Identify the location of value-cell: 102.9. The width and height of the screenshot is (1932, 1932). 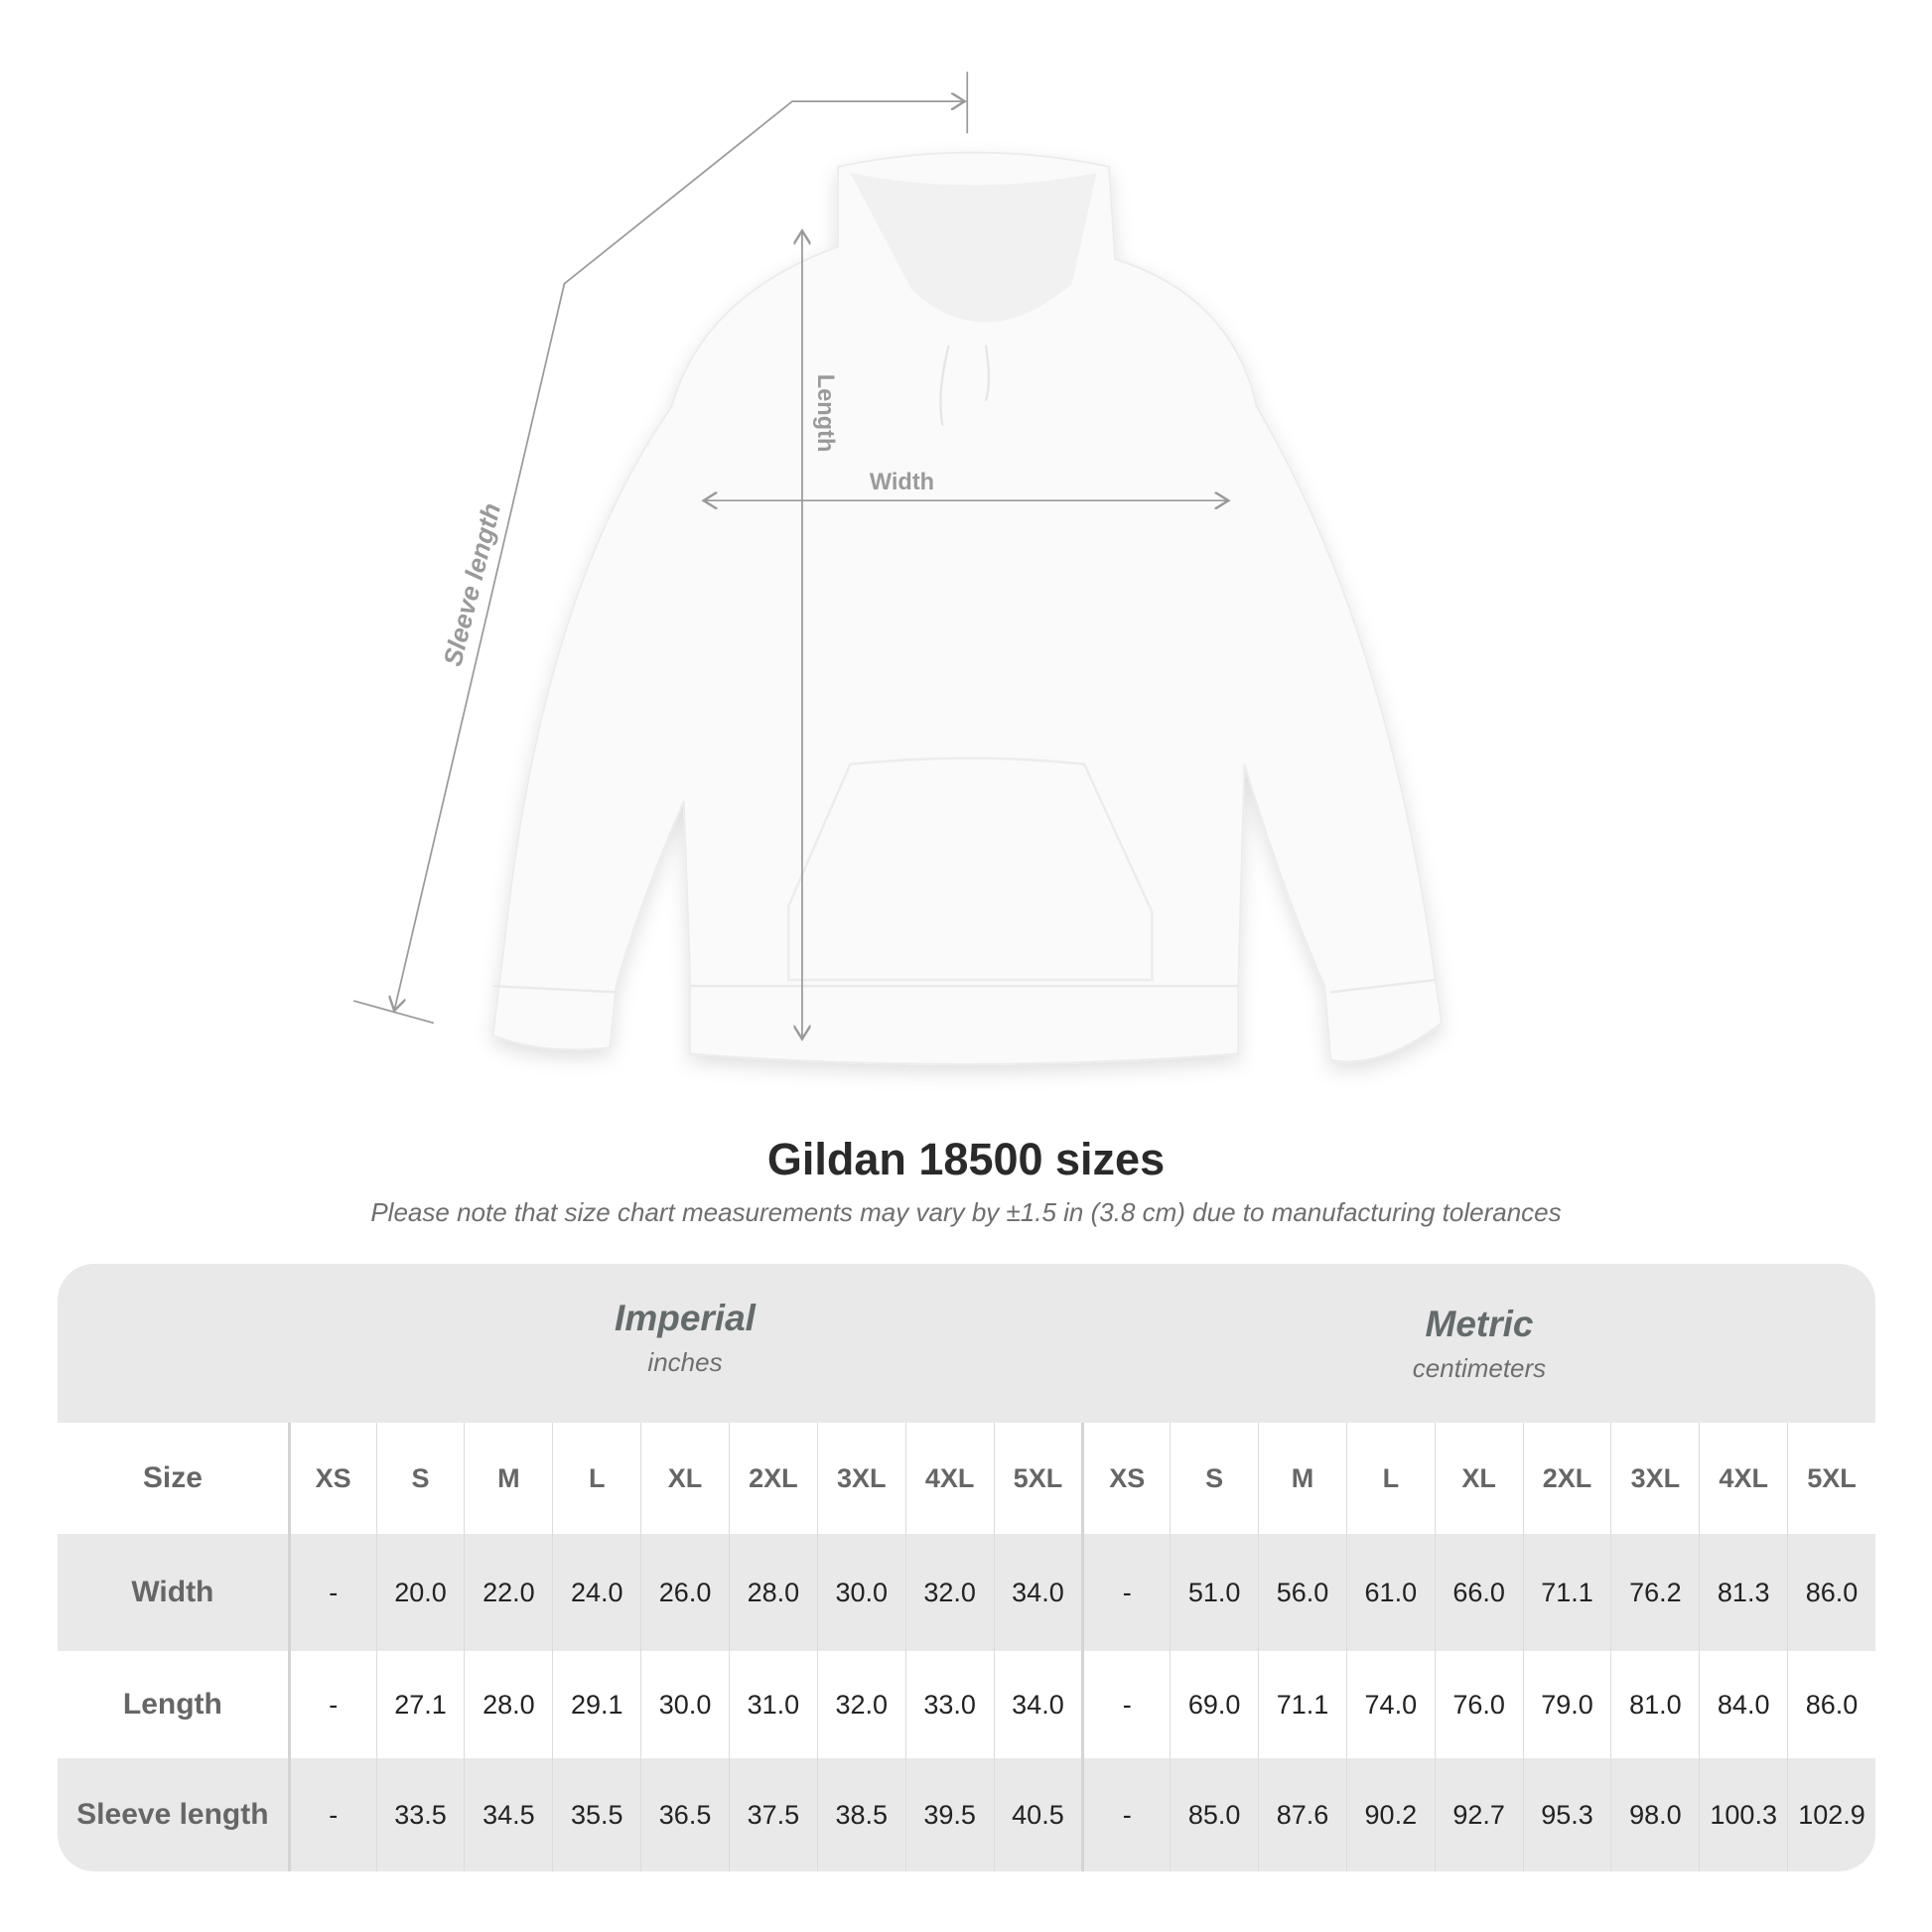
(1831, 1815).